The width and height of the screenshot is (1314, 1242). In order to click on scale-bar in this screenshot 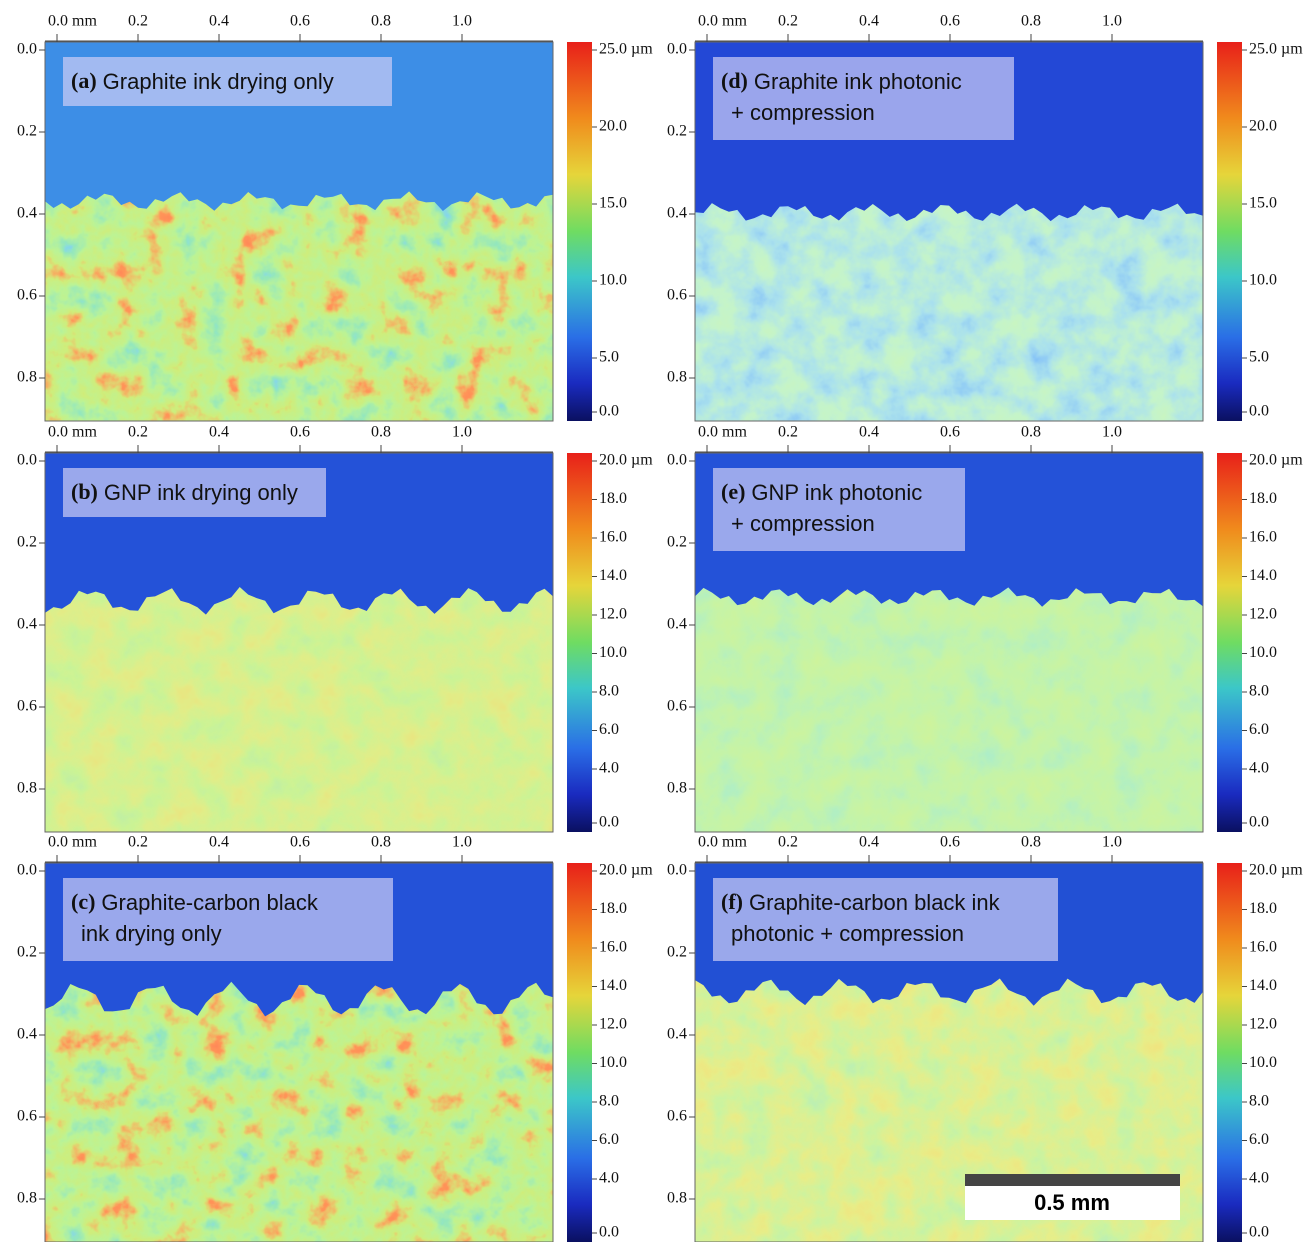, I will do `click(1072, 1180)`.